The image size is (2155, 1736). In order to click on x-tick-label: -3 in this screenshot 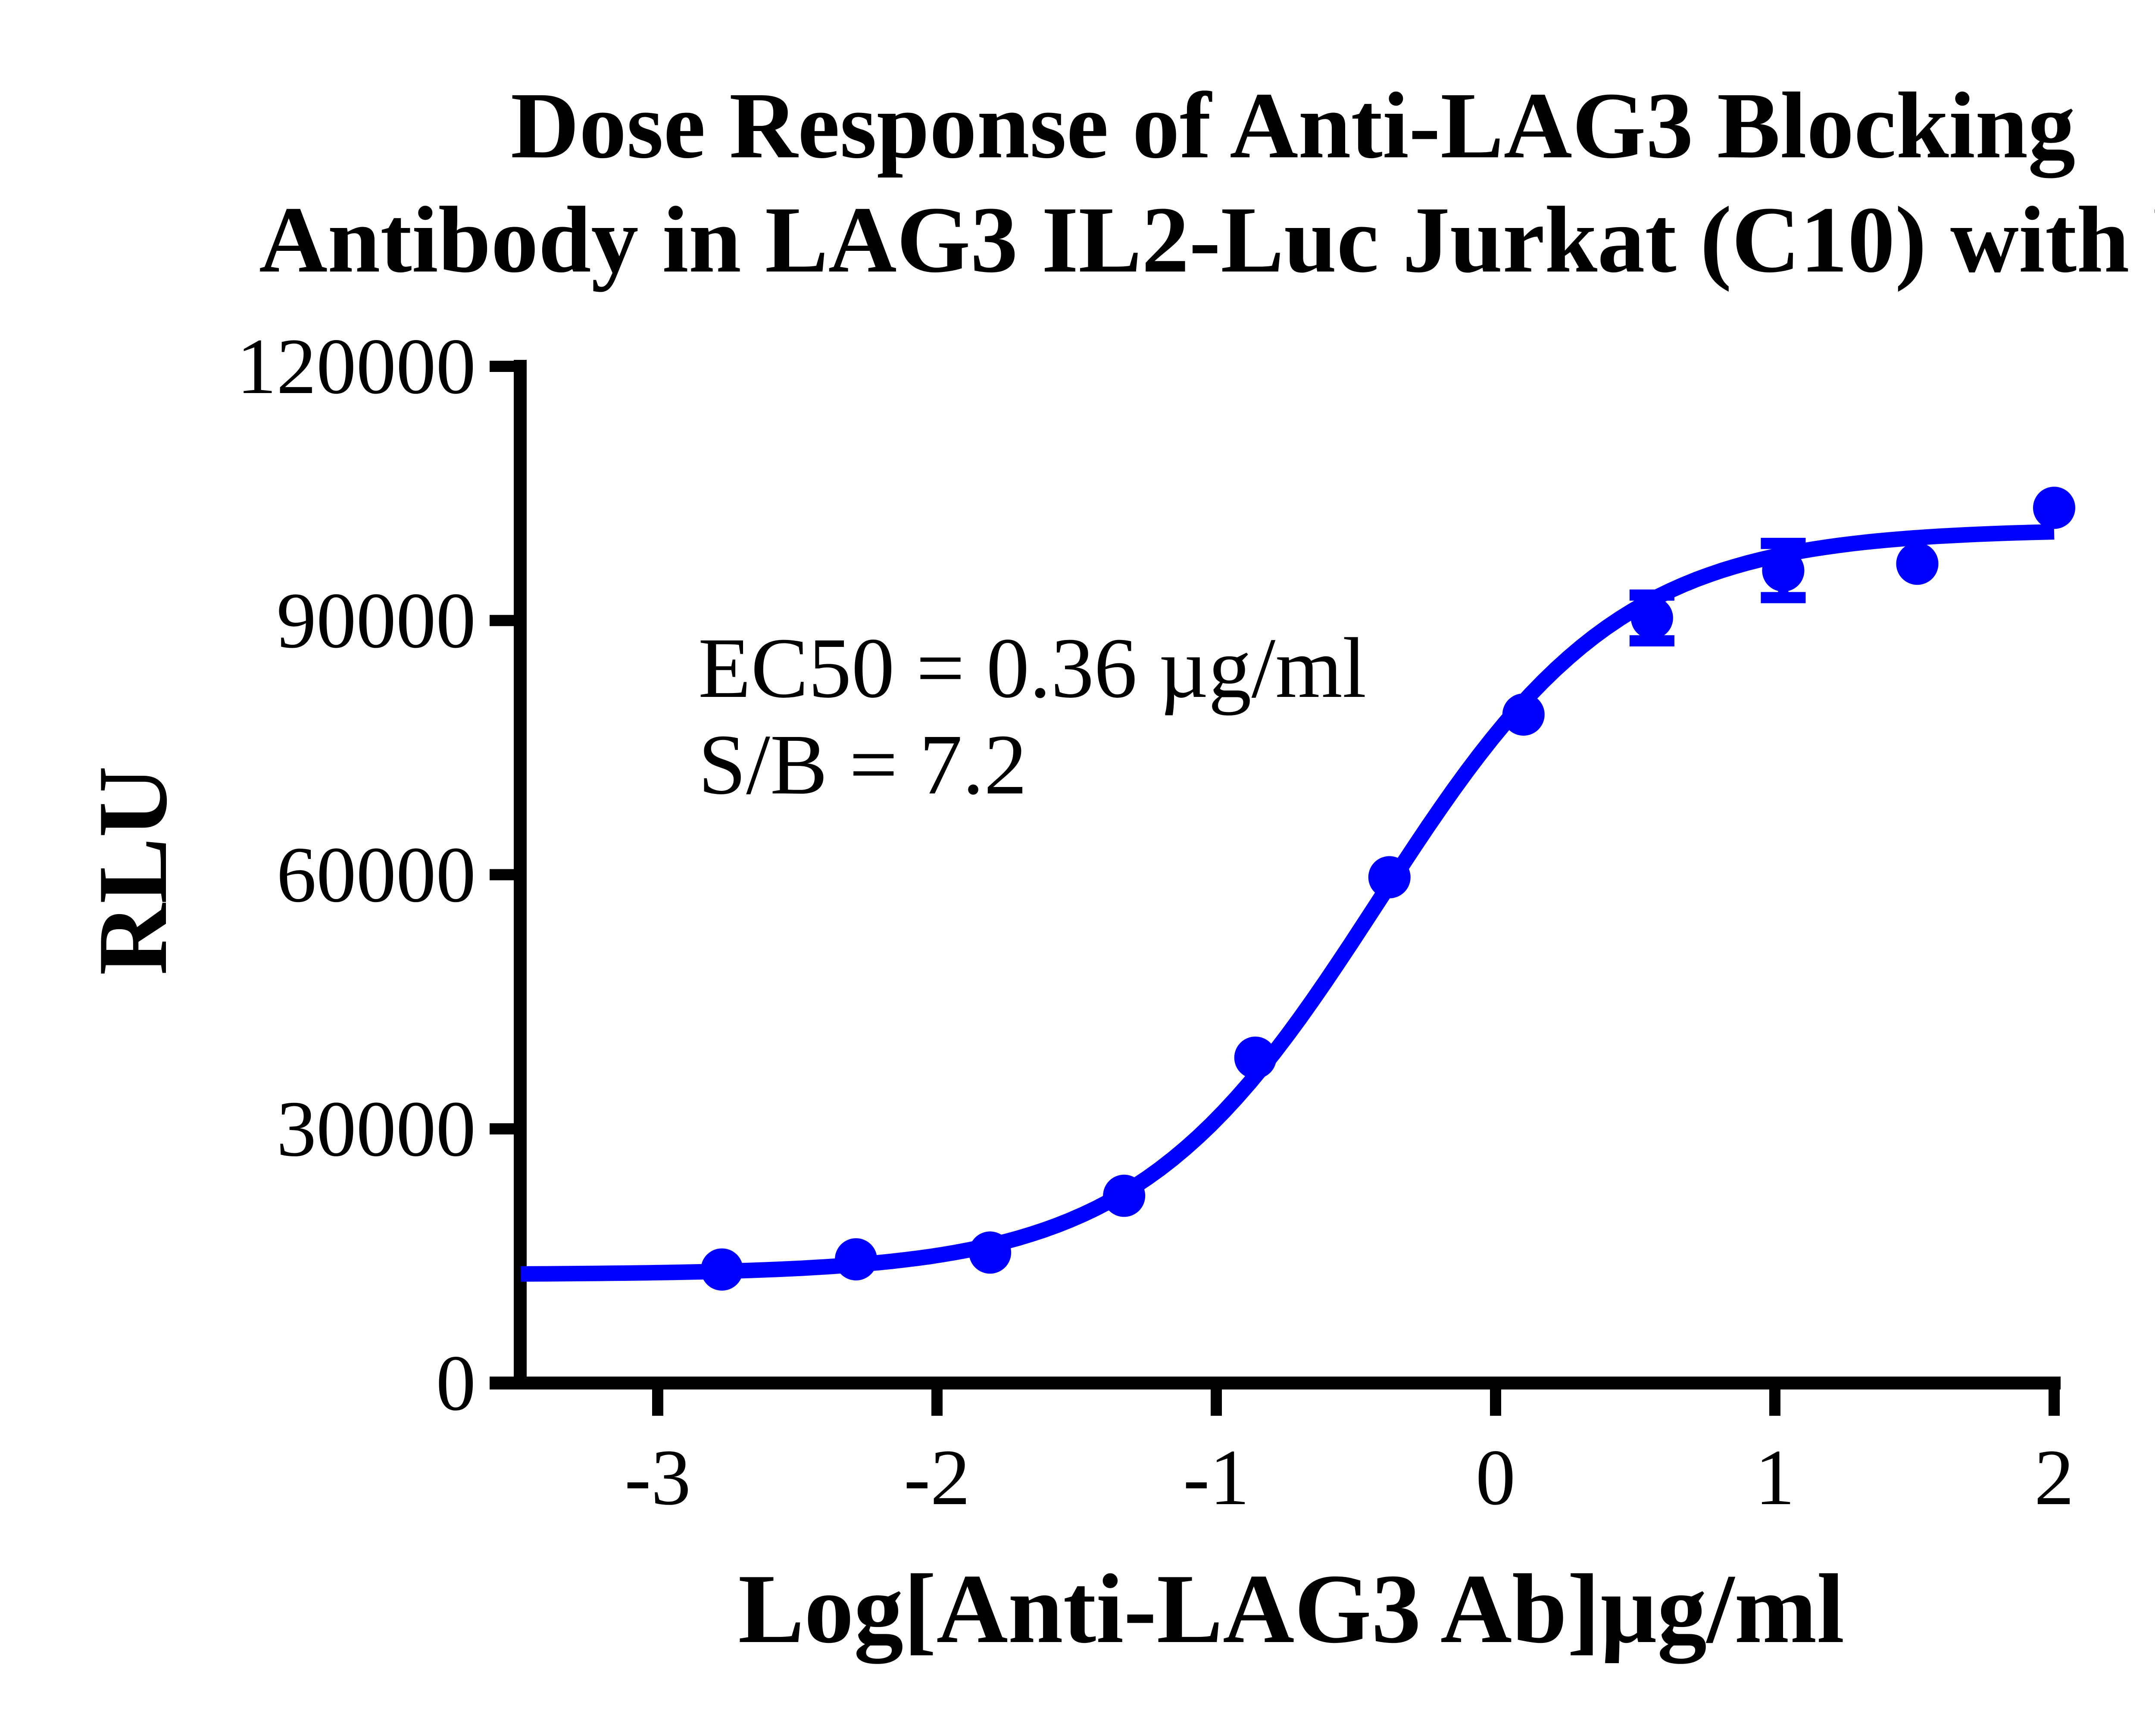, I will do `click(658, 1477)`.